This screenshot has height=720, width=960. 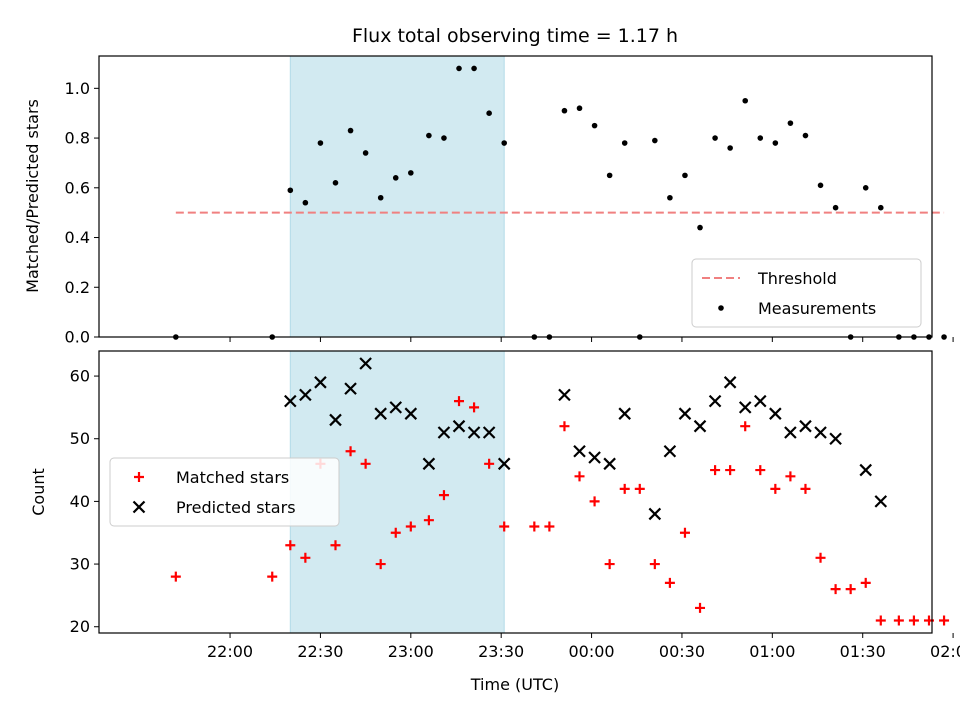 What do you see at coordinates (817, 308) in the screenshot?
I see `legend-label: Measurements` at bounding box center [817, 308].